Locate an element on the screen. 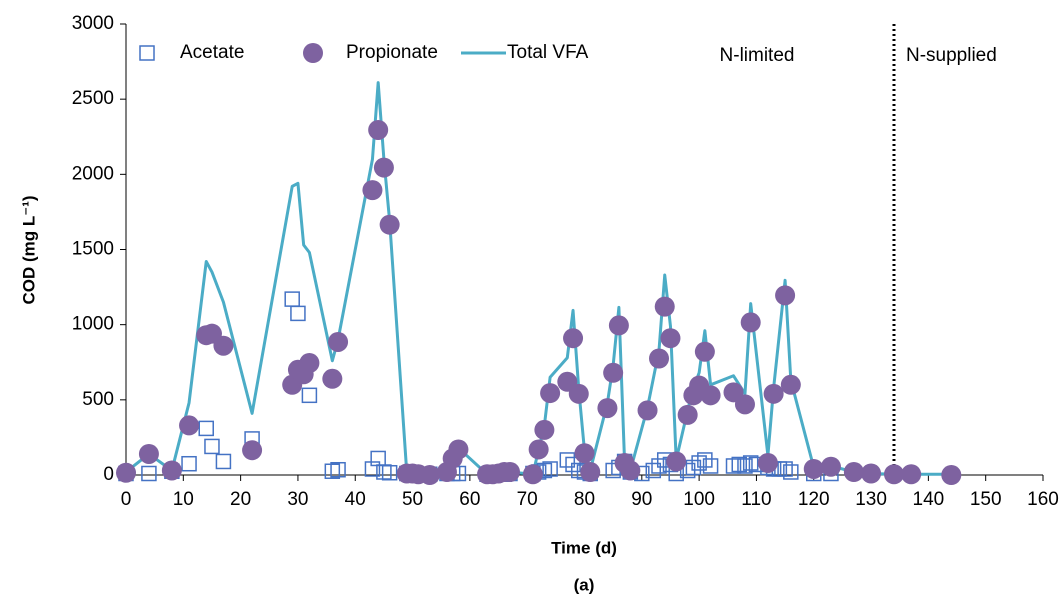 Image resolution: width=1062 pixels, height=606 pixels. y-tick-label: 2000 is located at coordinates (93, 173).